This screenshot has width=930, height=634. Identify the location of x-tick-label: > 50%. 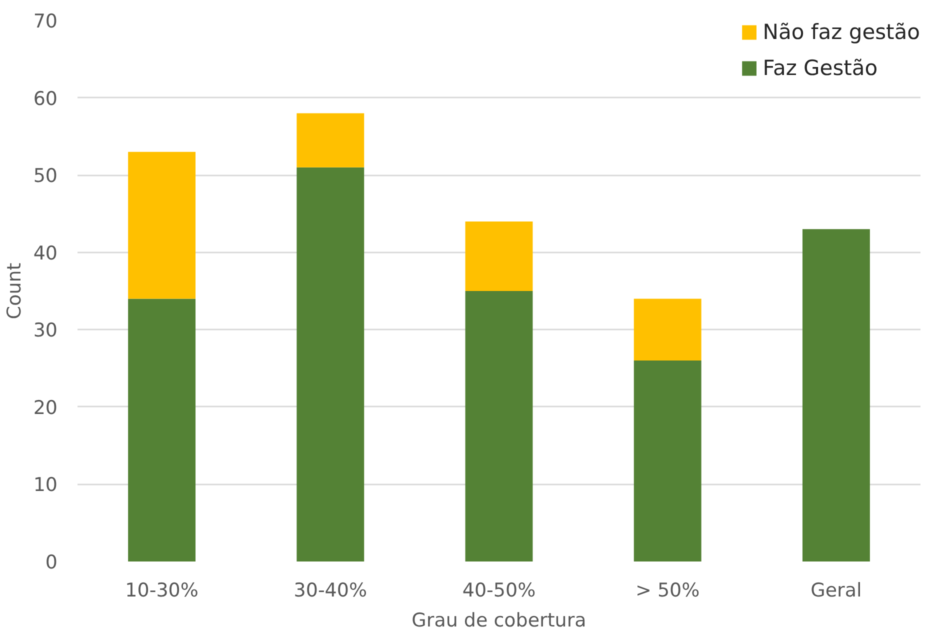
(668, 591).